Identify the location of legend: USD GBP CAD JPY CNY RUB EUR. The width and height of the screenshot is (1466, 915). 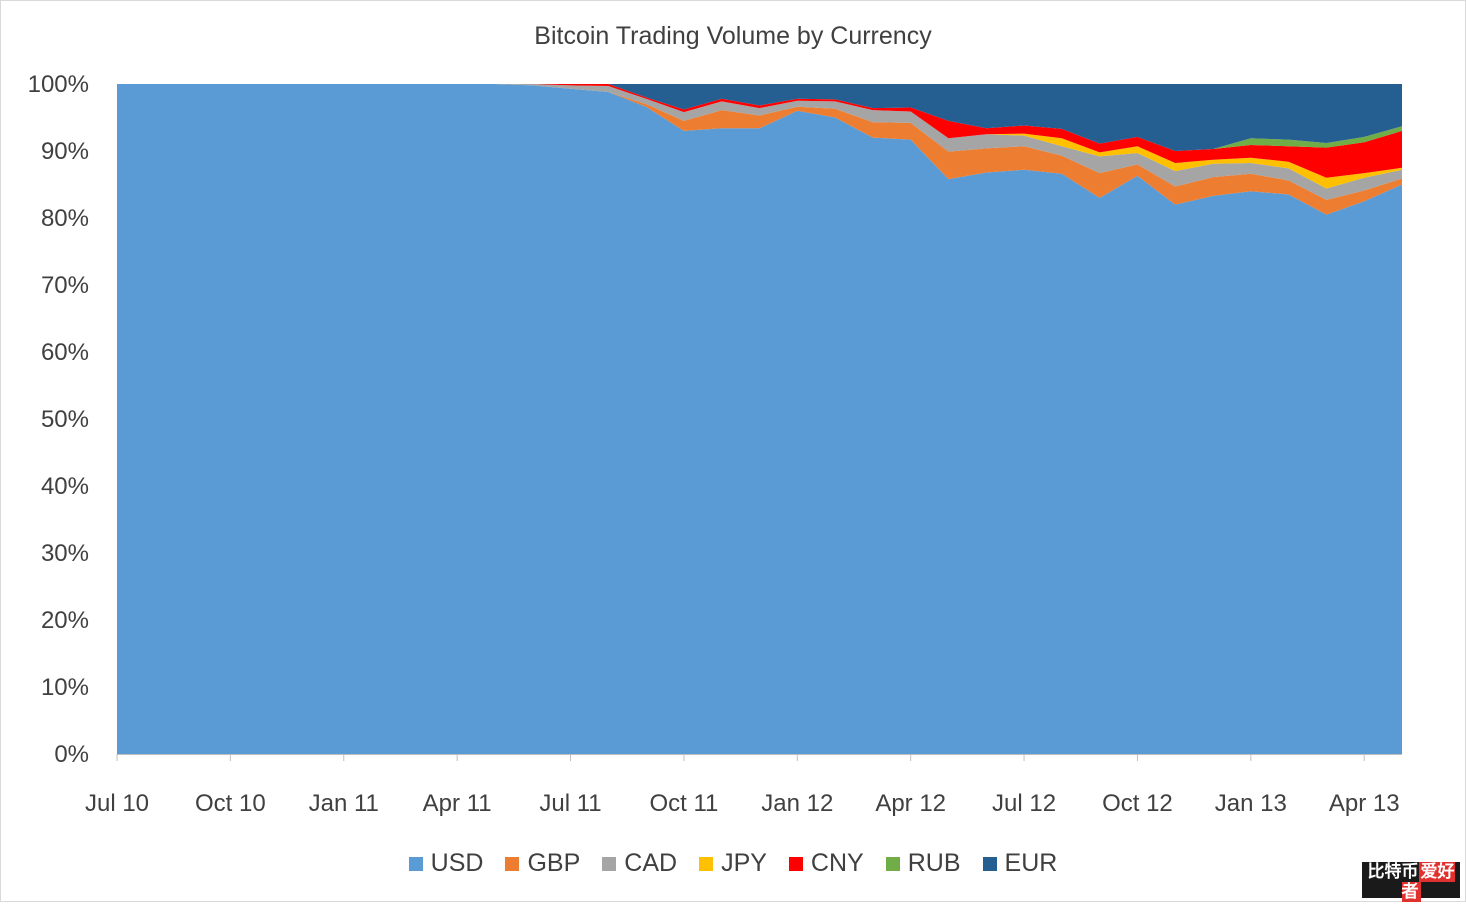
(733, 863).